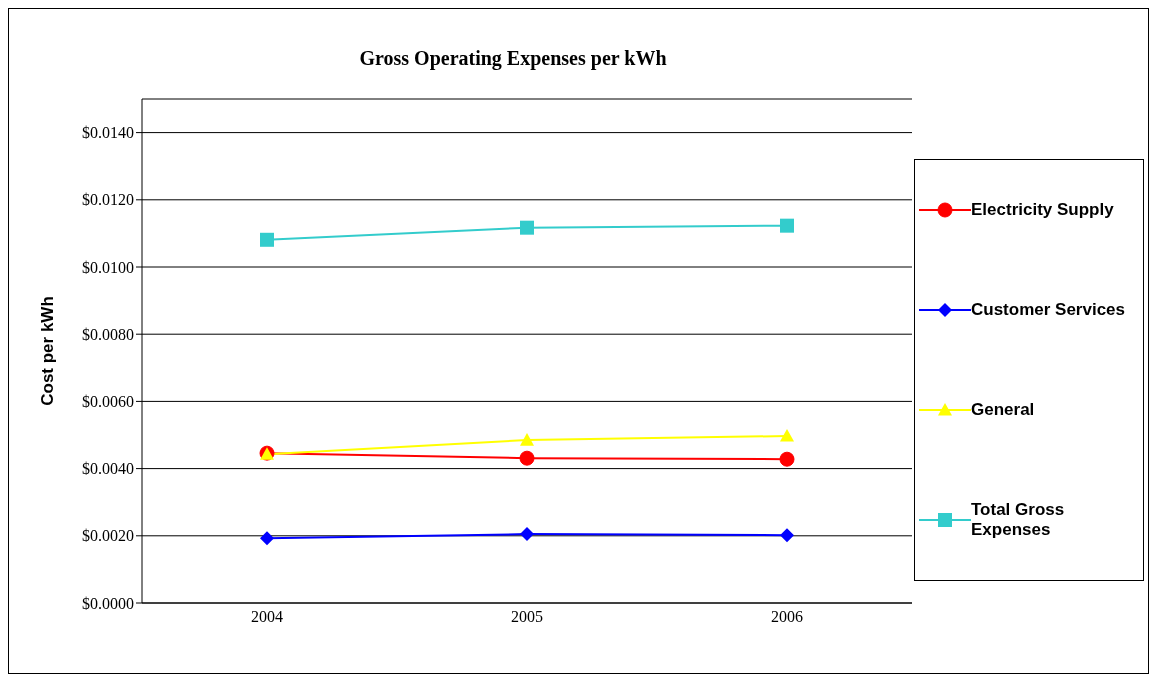 The width and height of the screenshot is (1149, 675). What do you see at coordinates (108, 200) in the screenshot?
I see `y-tick-label: $0.0120` at bounding box center [108, 200].